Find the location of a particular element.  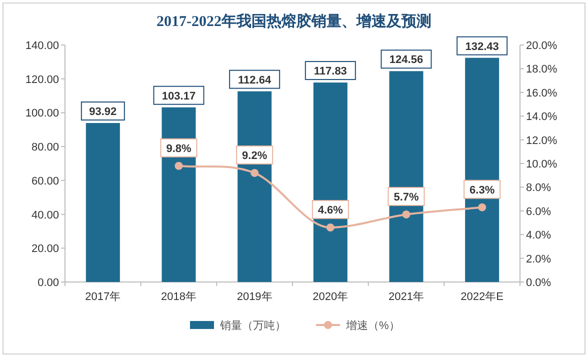

data-label: 132.43 is located at coordinates (482, 46).